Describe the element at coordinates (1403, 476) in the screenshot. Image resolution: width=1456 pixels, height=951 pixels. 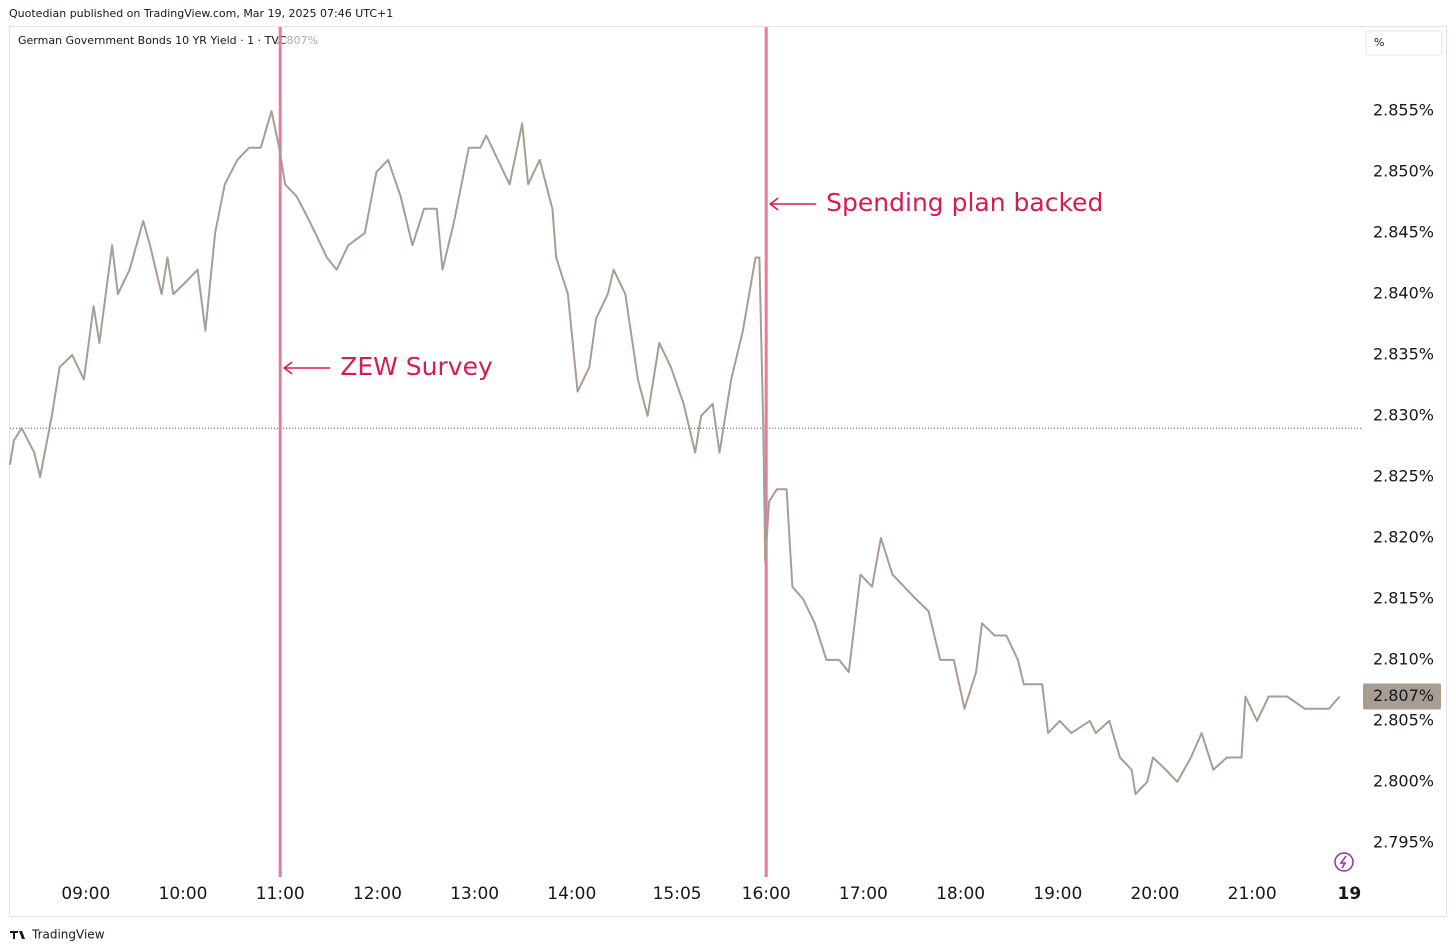
I see `y-tick-label: 2.825%` at that location.